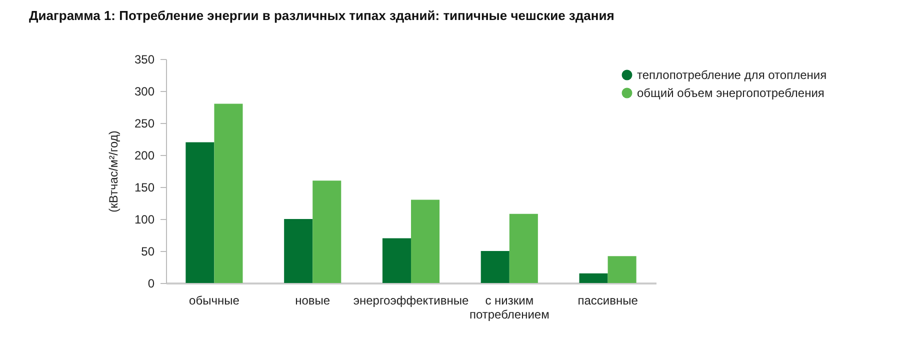 This screenshot has height=347, width=900. Describe the element at coordinates (411, 301) in the screenshot. I see `x-tick-label: энергоэффективные` at that location.